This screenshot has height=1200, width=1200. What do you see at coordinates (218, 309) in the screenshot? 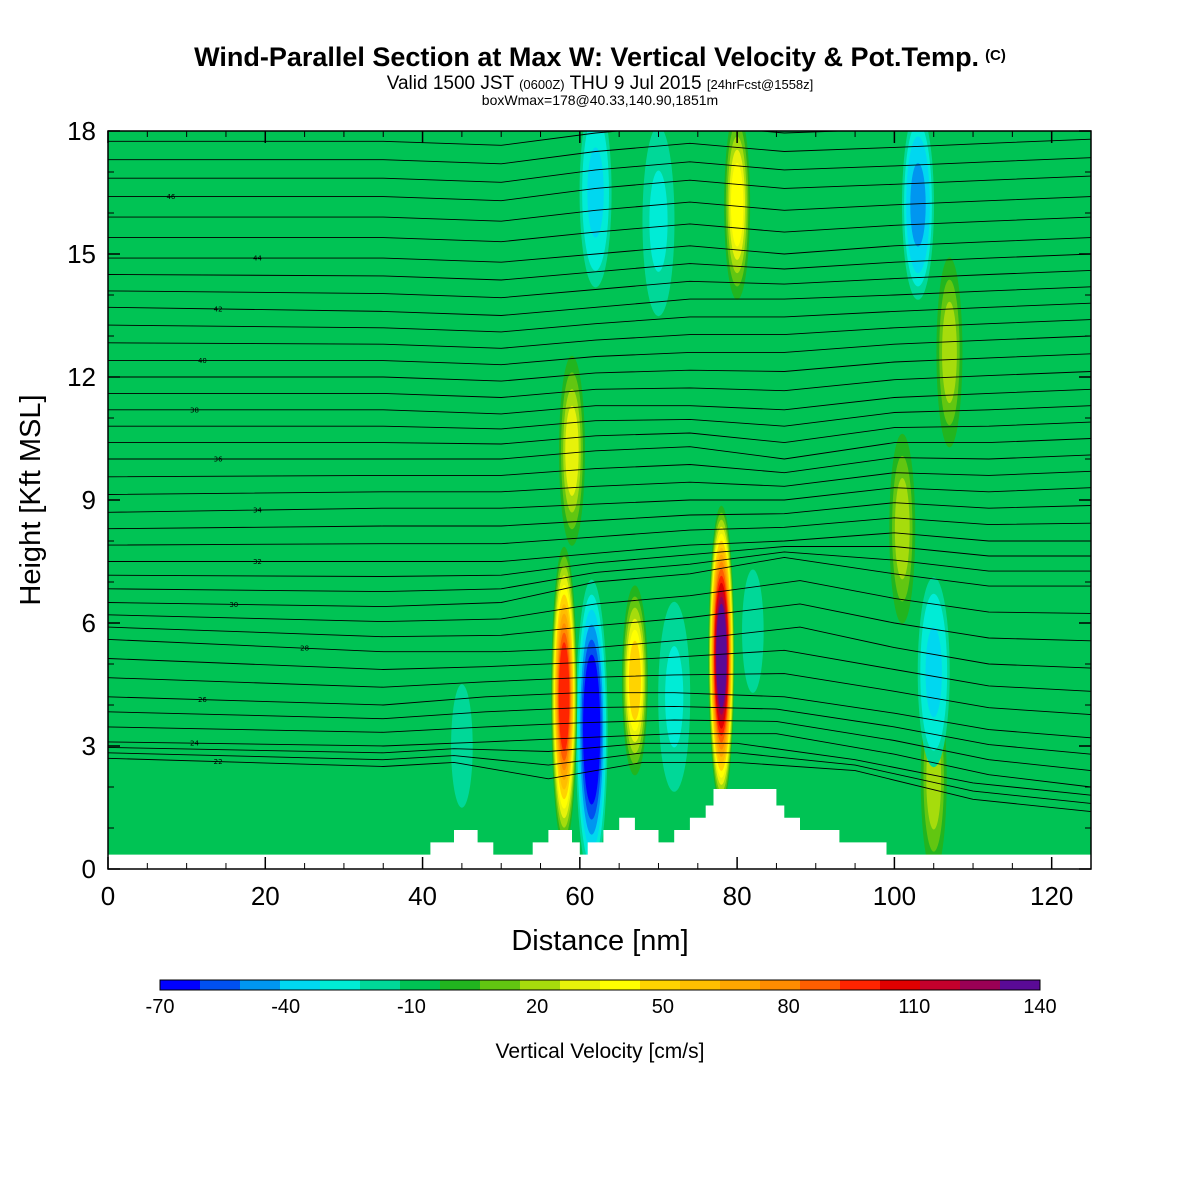
I see `theta-contour-label: 42` at bounding box center [218, 309].